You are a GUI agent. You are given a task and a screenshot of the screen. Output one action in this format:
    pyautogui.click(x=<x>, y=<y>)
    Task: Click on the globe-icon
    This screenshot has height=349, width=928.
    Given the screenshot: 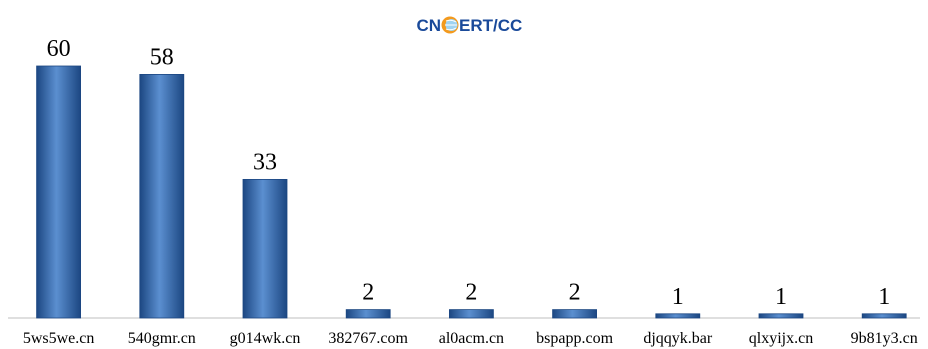 What is the action you would take?
    pyautogui.click(x=450, y=25)
    